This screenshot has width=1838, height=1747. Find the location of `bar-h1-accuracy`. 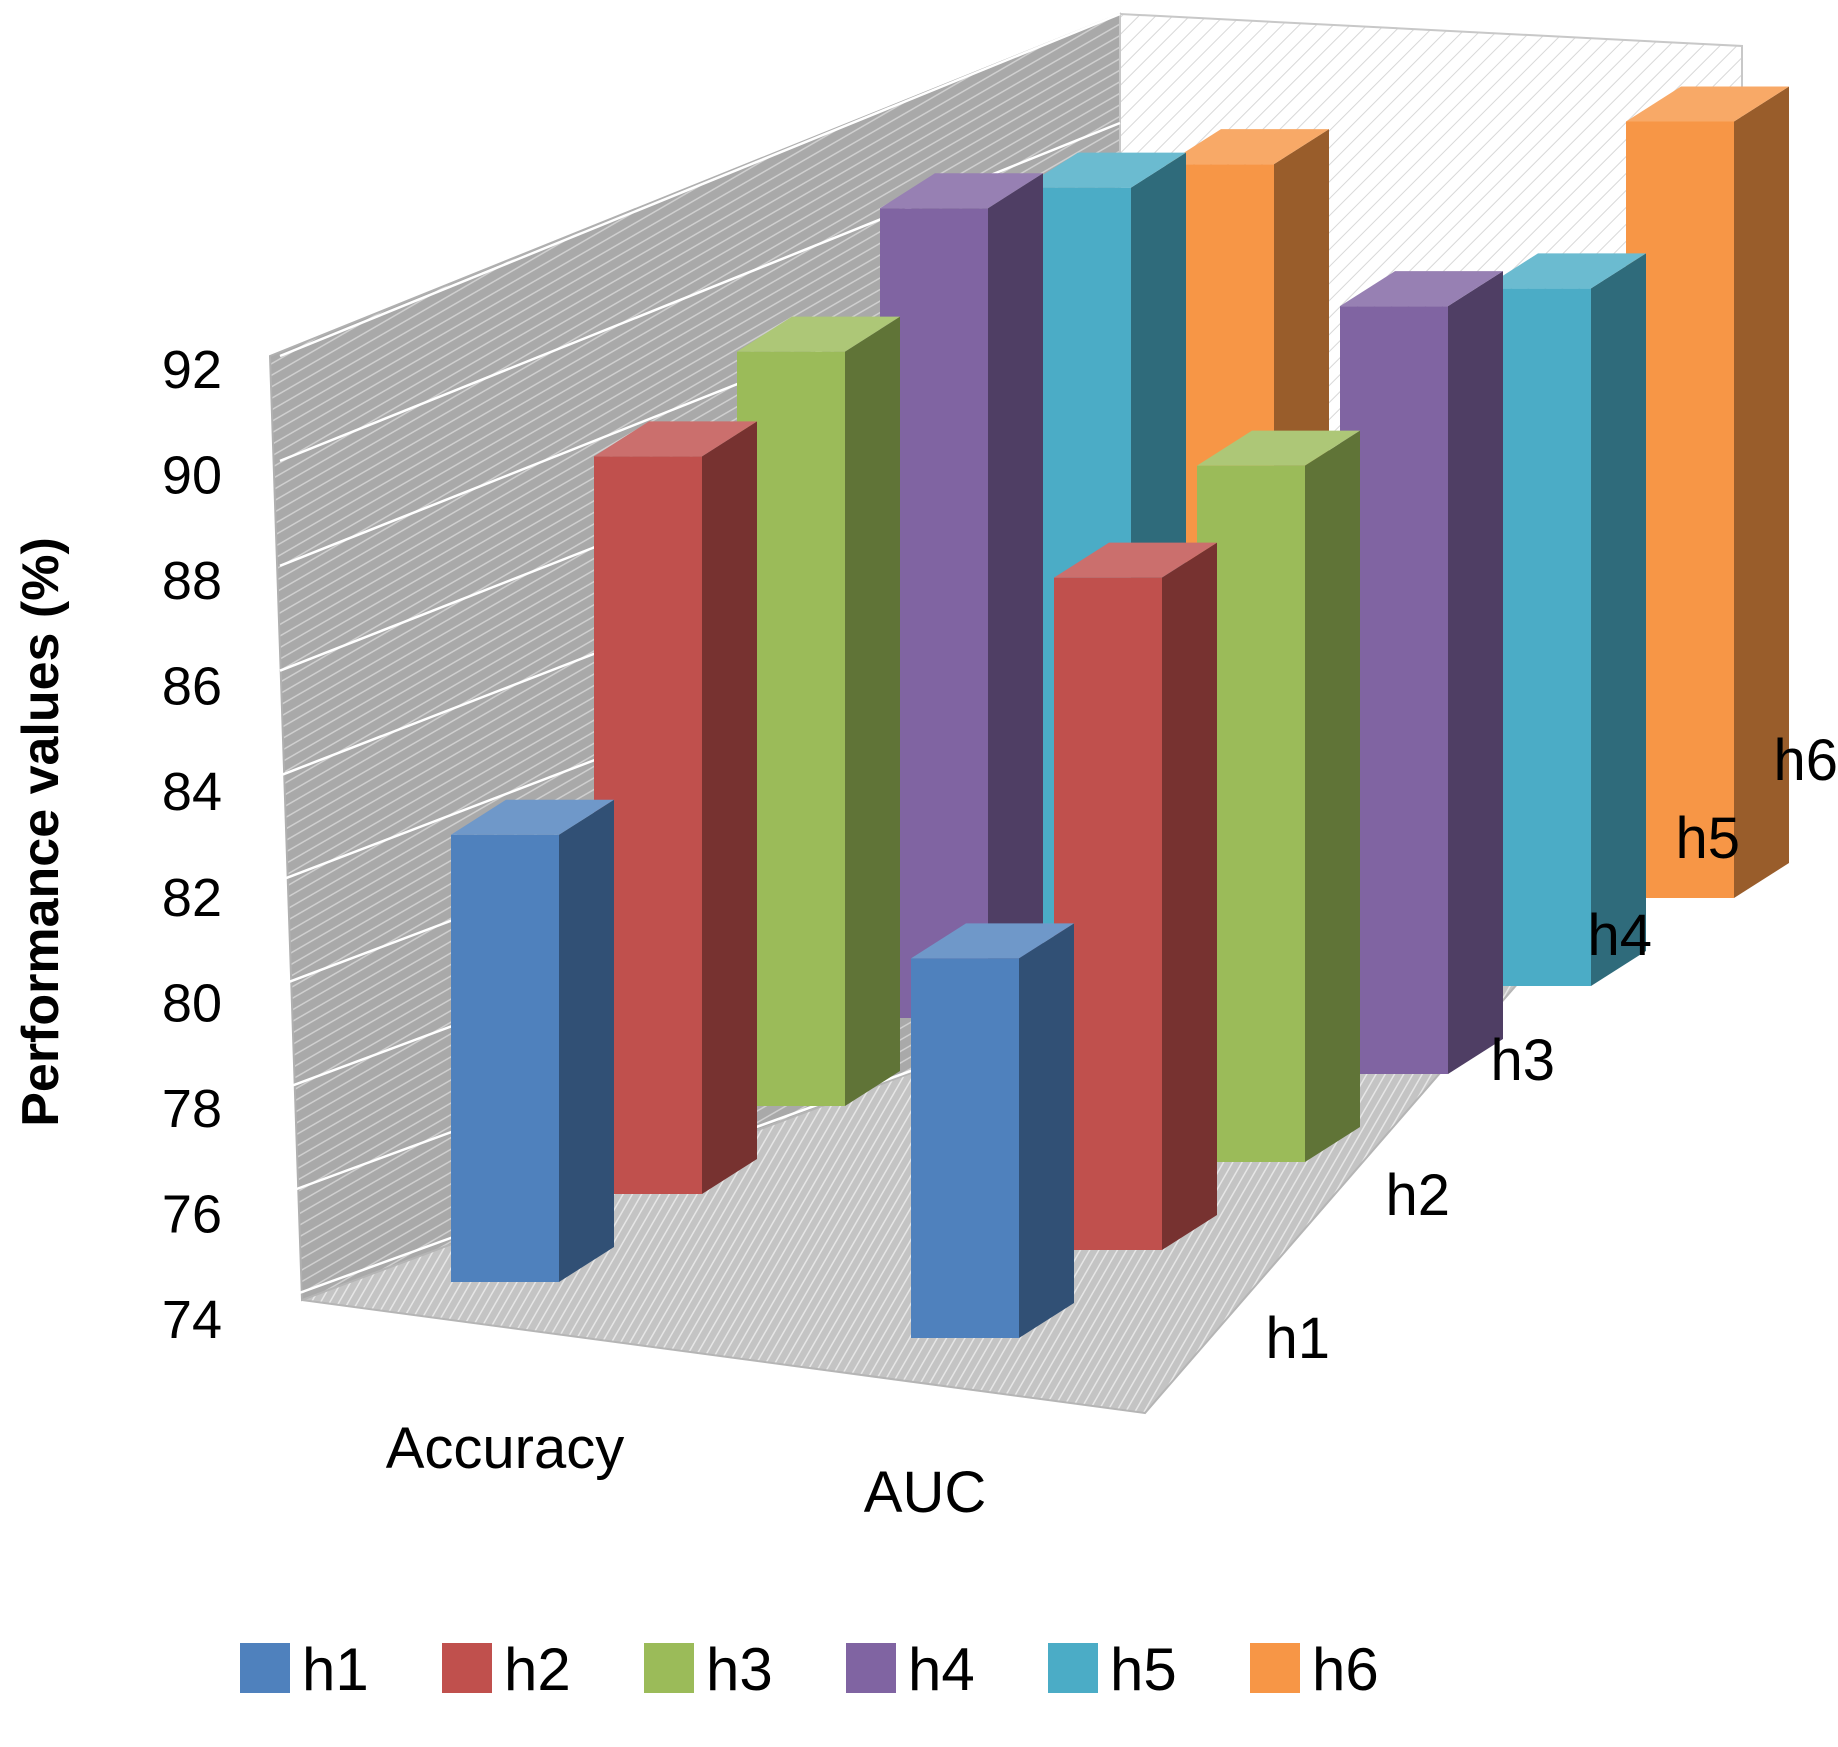

bar-h1-accuracy is located at coordinates (532, 1040).